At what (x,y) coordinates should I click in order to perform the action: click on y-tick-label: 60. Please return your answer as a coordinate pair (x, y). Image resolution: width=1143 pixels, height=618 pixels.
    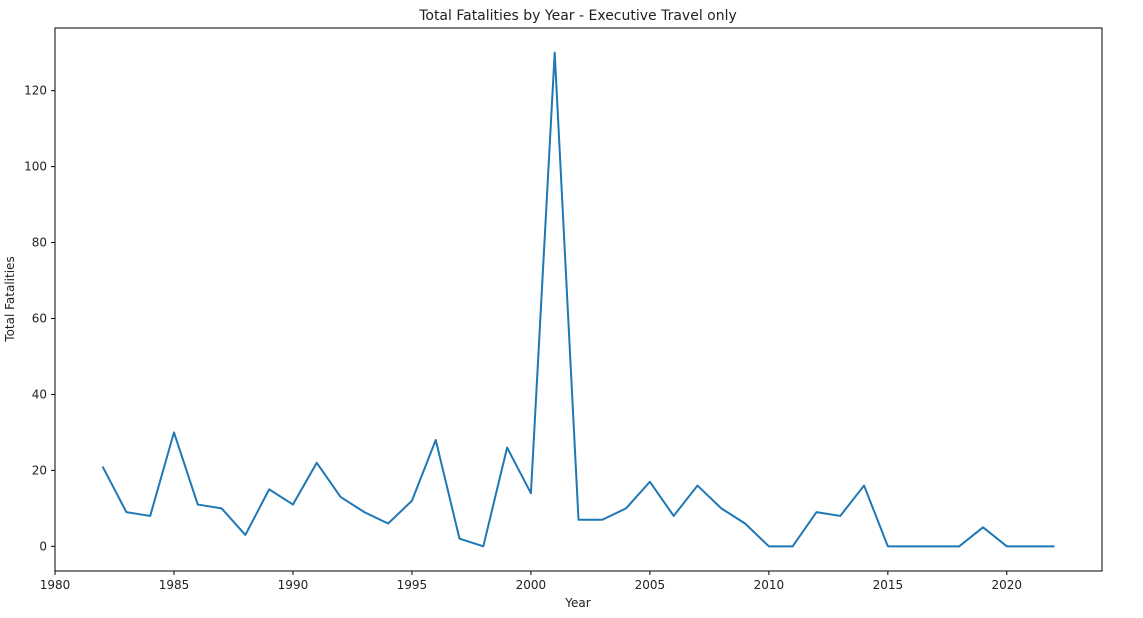
    Looking at the image, I should click on (39, 318).